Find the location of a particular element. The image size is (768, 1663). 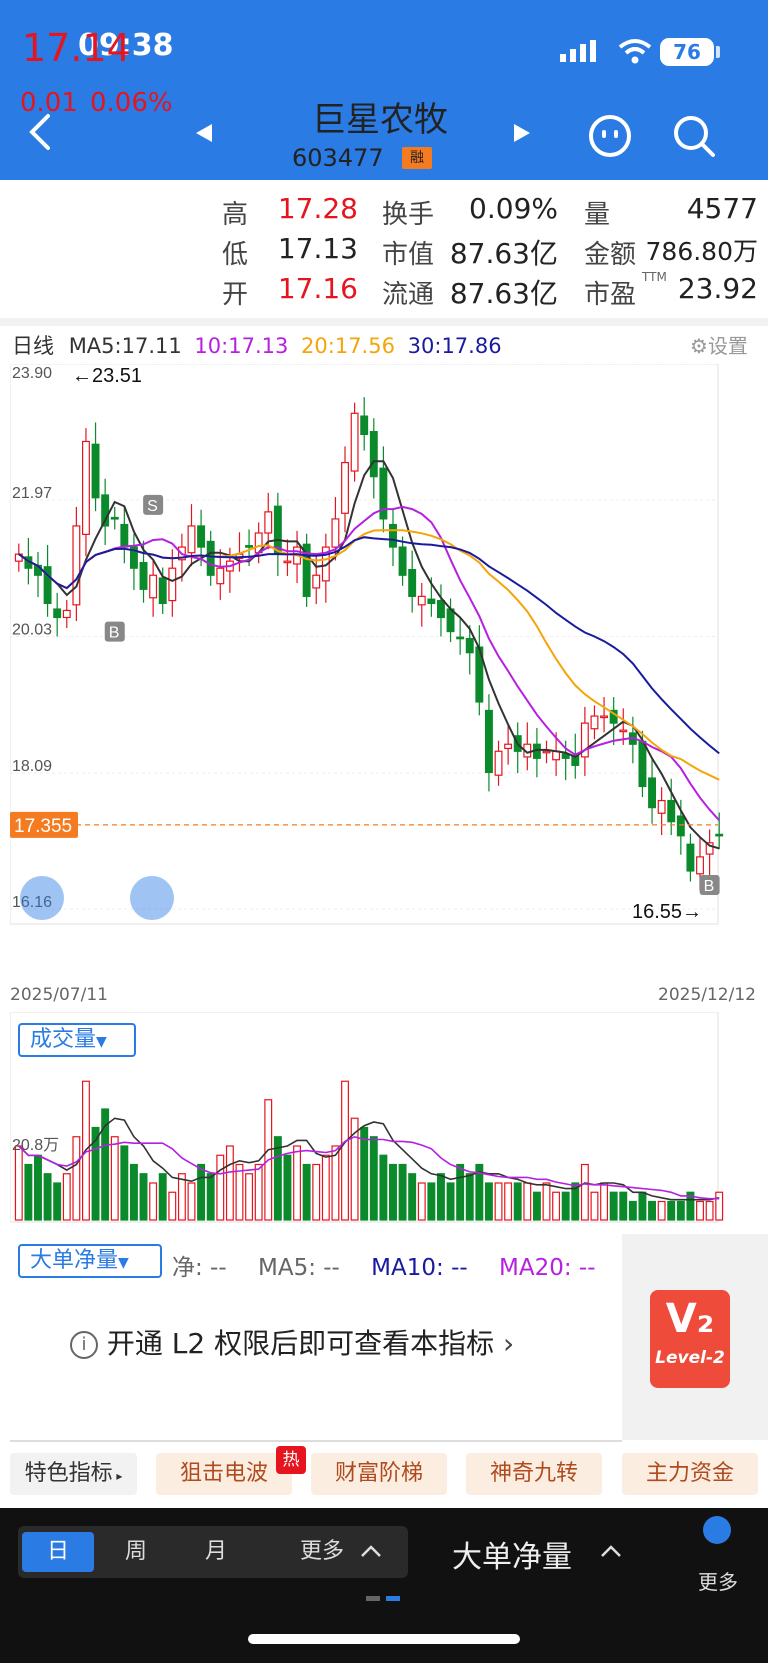

signal-marker-label: S is located at coordinates (152, 506).